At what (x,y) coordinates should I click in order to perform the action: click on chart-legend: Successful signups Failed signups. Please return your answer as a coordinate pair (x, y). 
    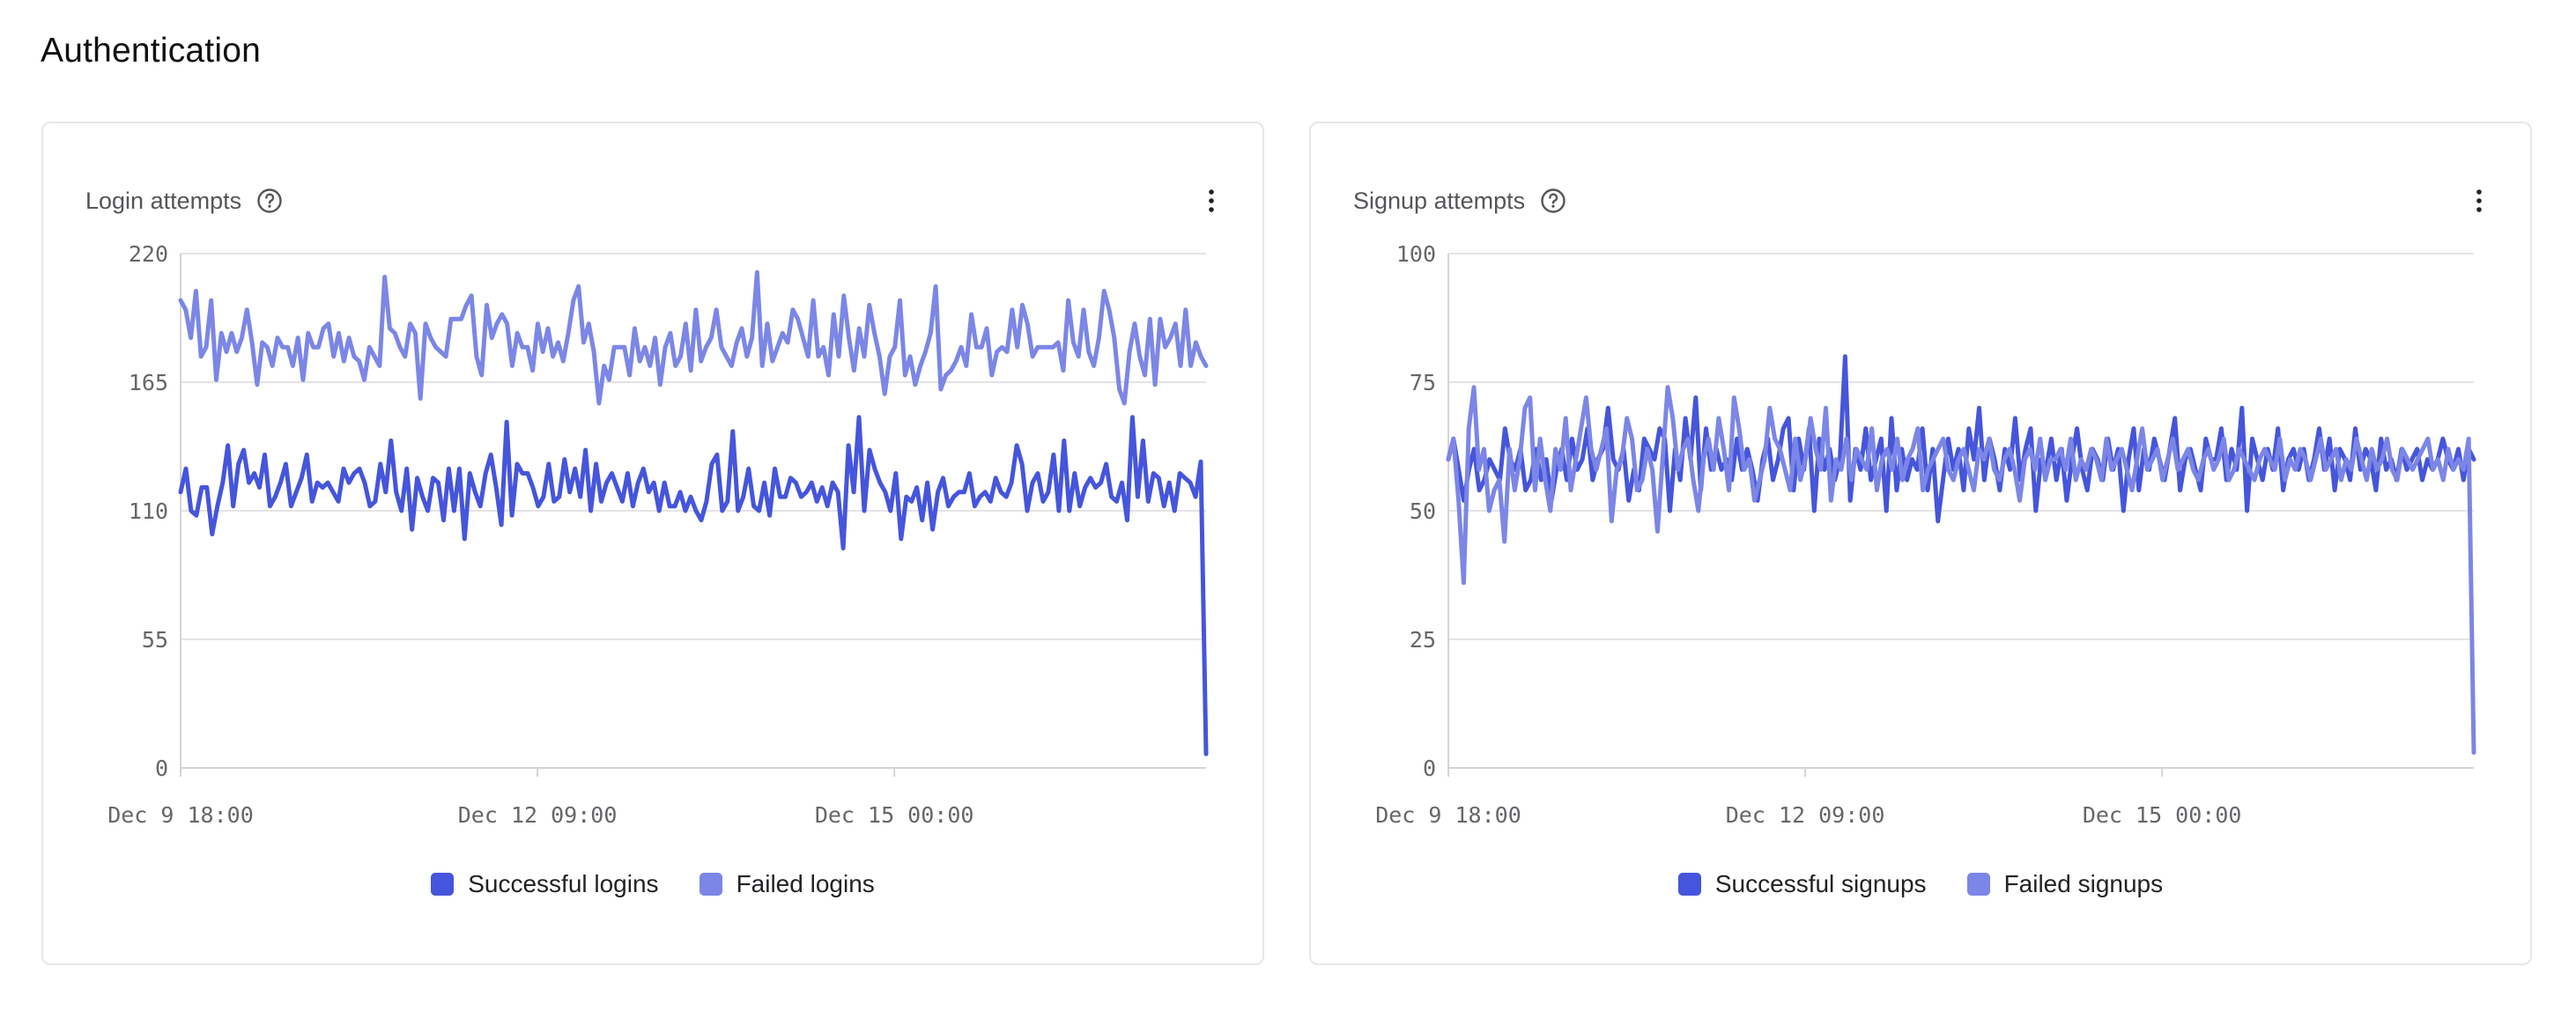
    Looking at the image, I should click on (1921, 885).